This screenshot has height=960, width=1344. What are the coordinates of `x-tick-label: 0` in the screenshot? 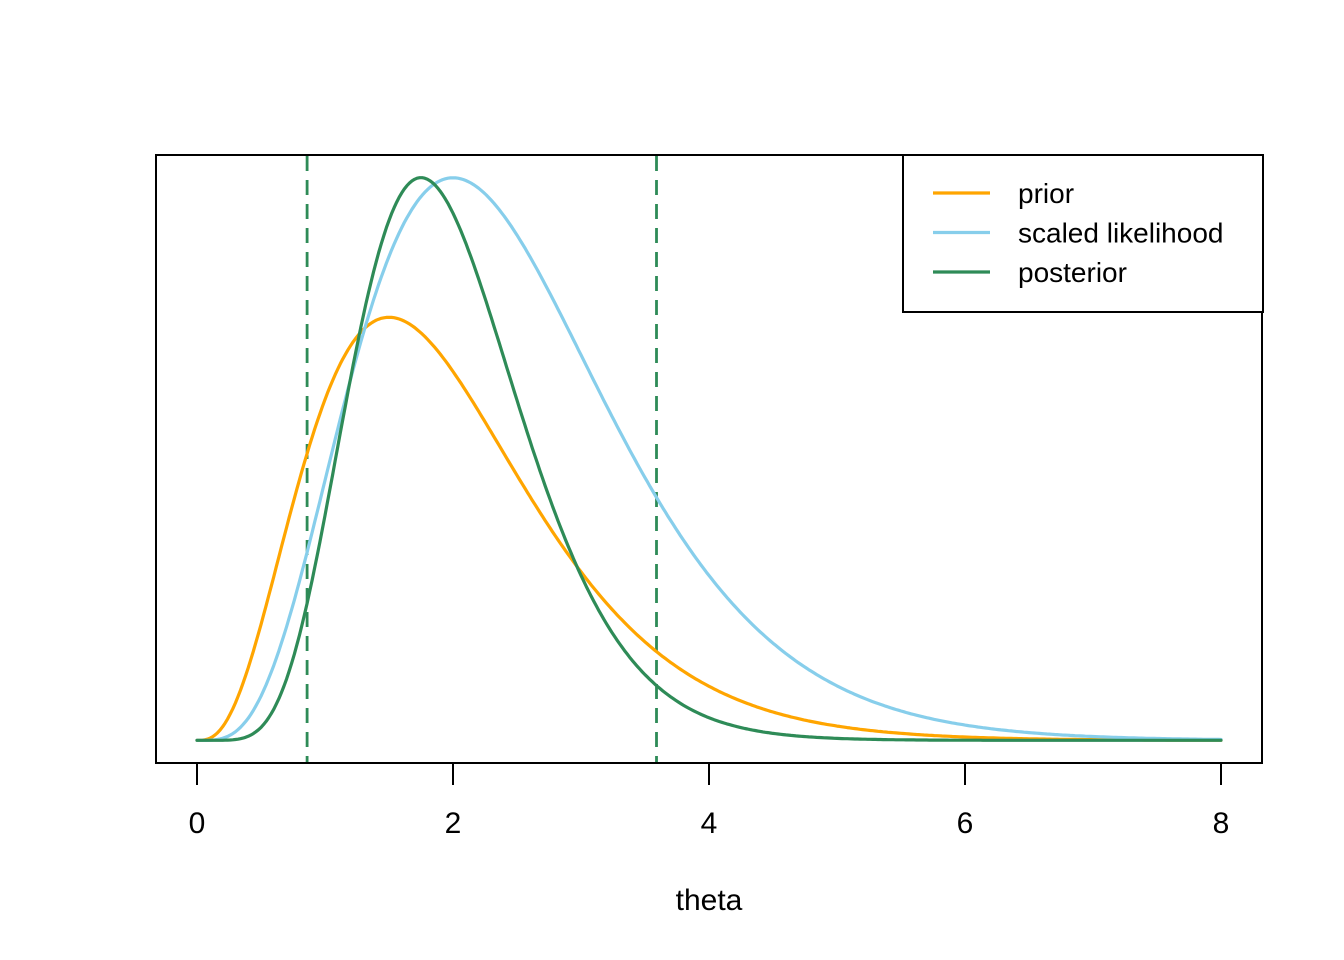 It's located at (197, 823).